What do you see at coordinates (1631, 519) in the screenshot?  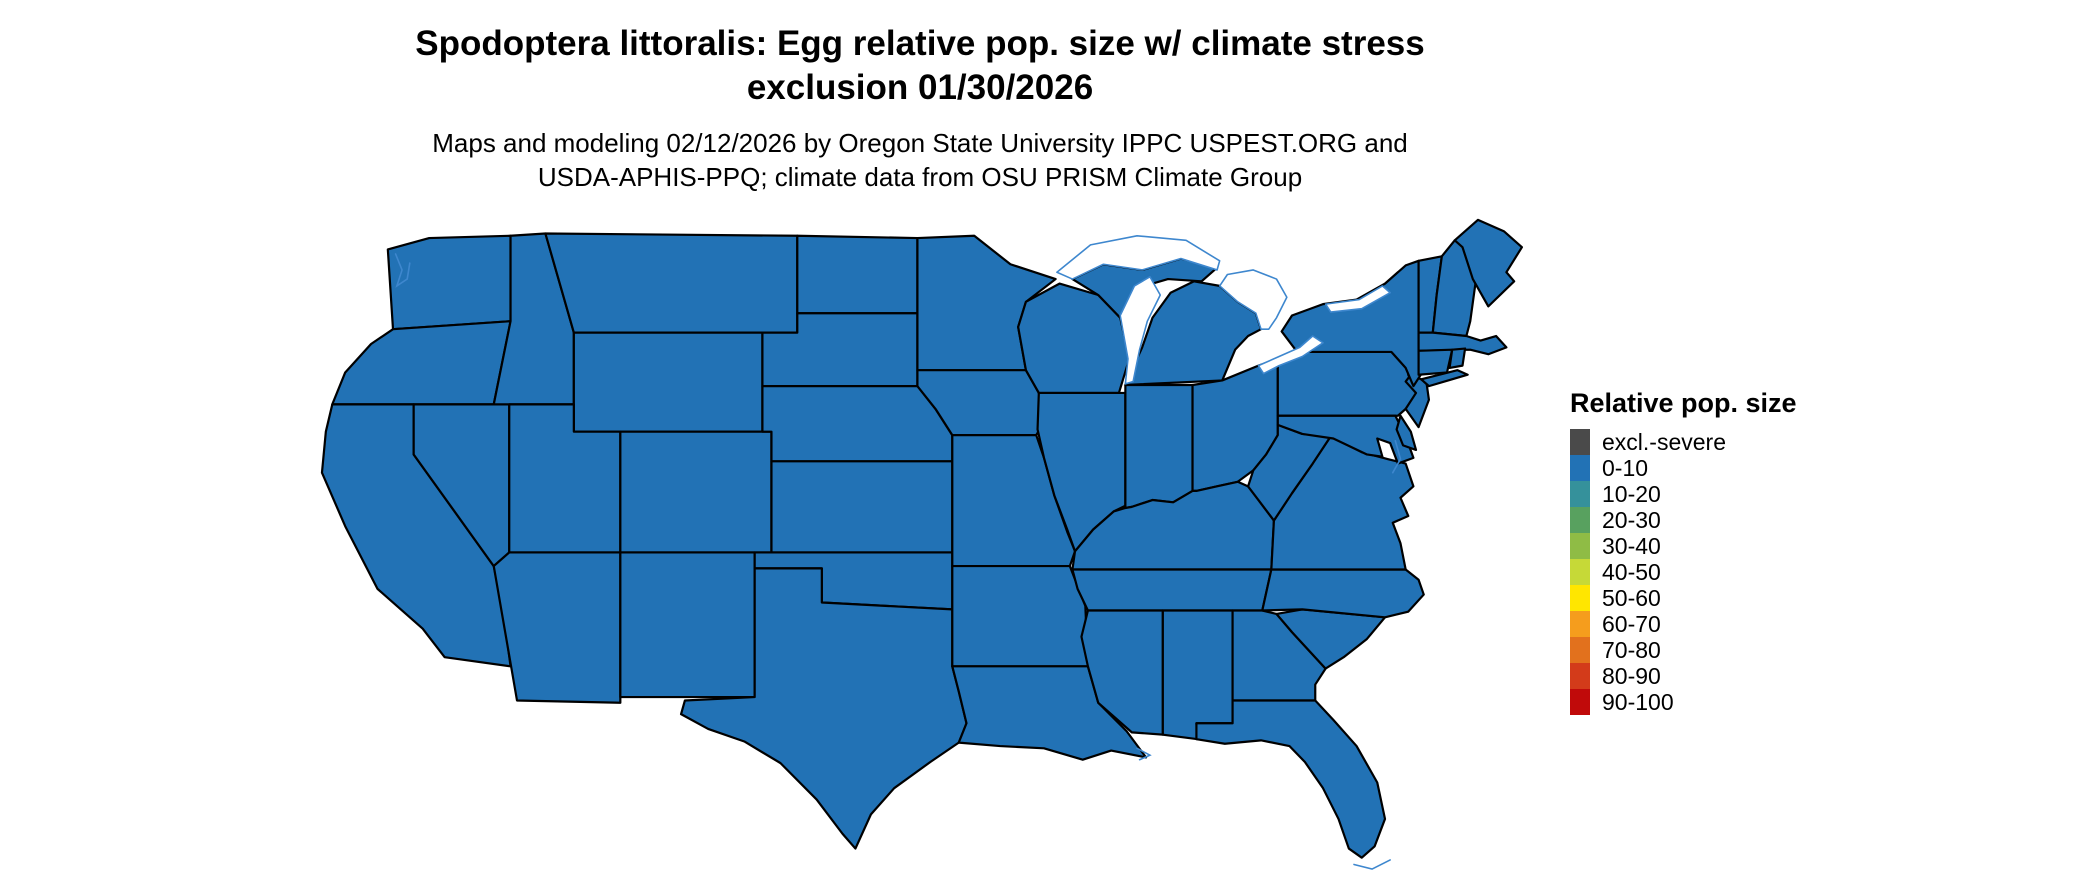 I see `legend-label: 20-30` at bounding box center [1631, 519].